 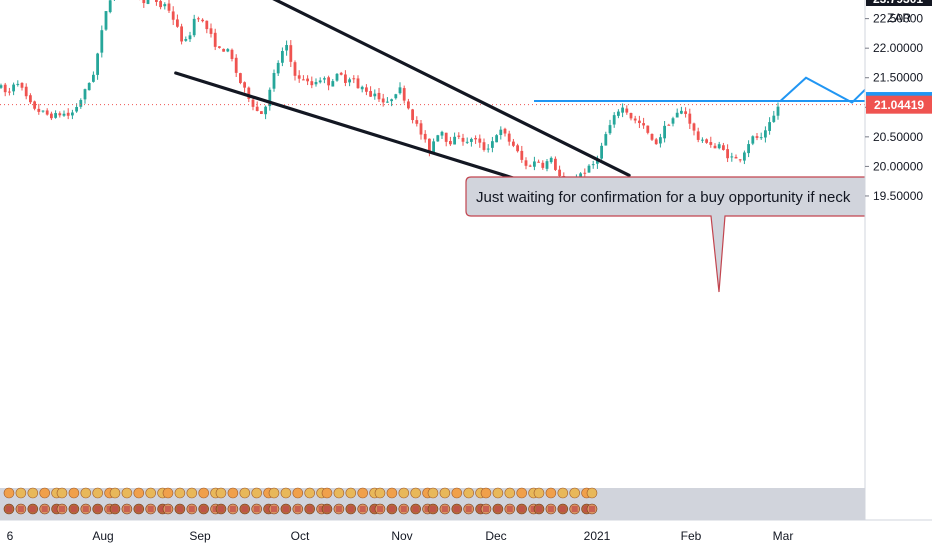 What do you see at coordinates (200, 536) in the screenshot?
I see `x-tick-label: Sep` at bounding box center [200, 536].